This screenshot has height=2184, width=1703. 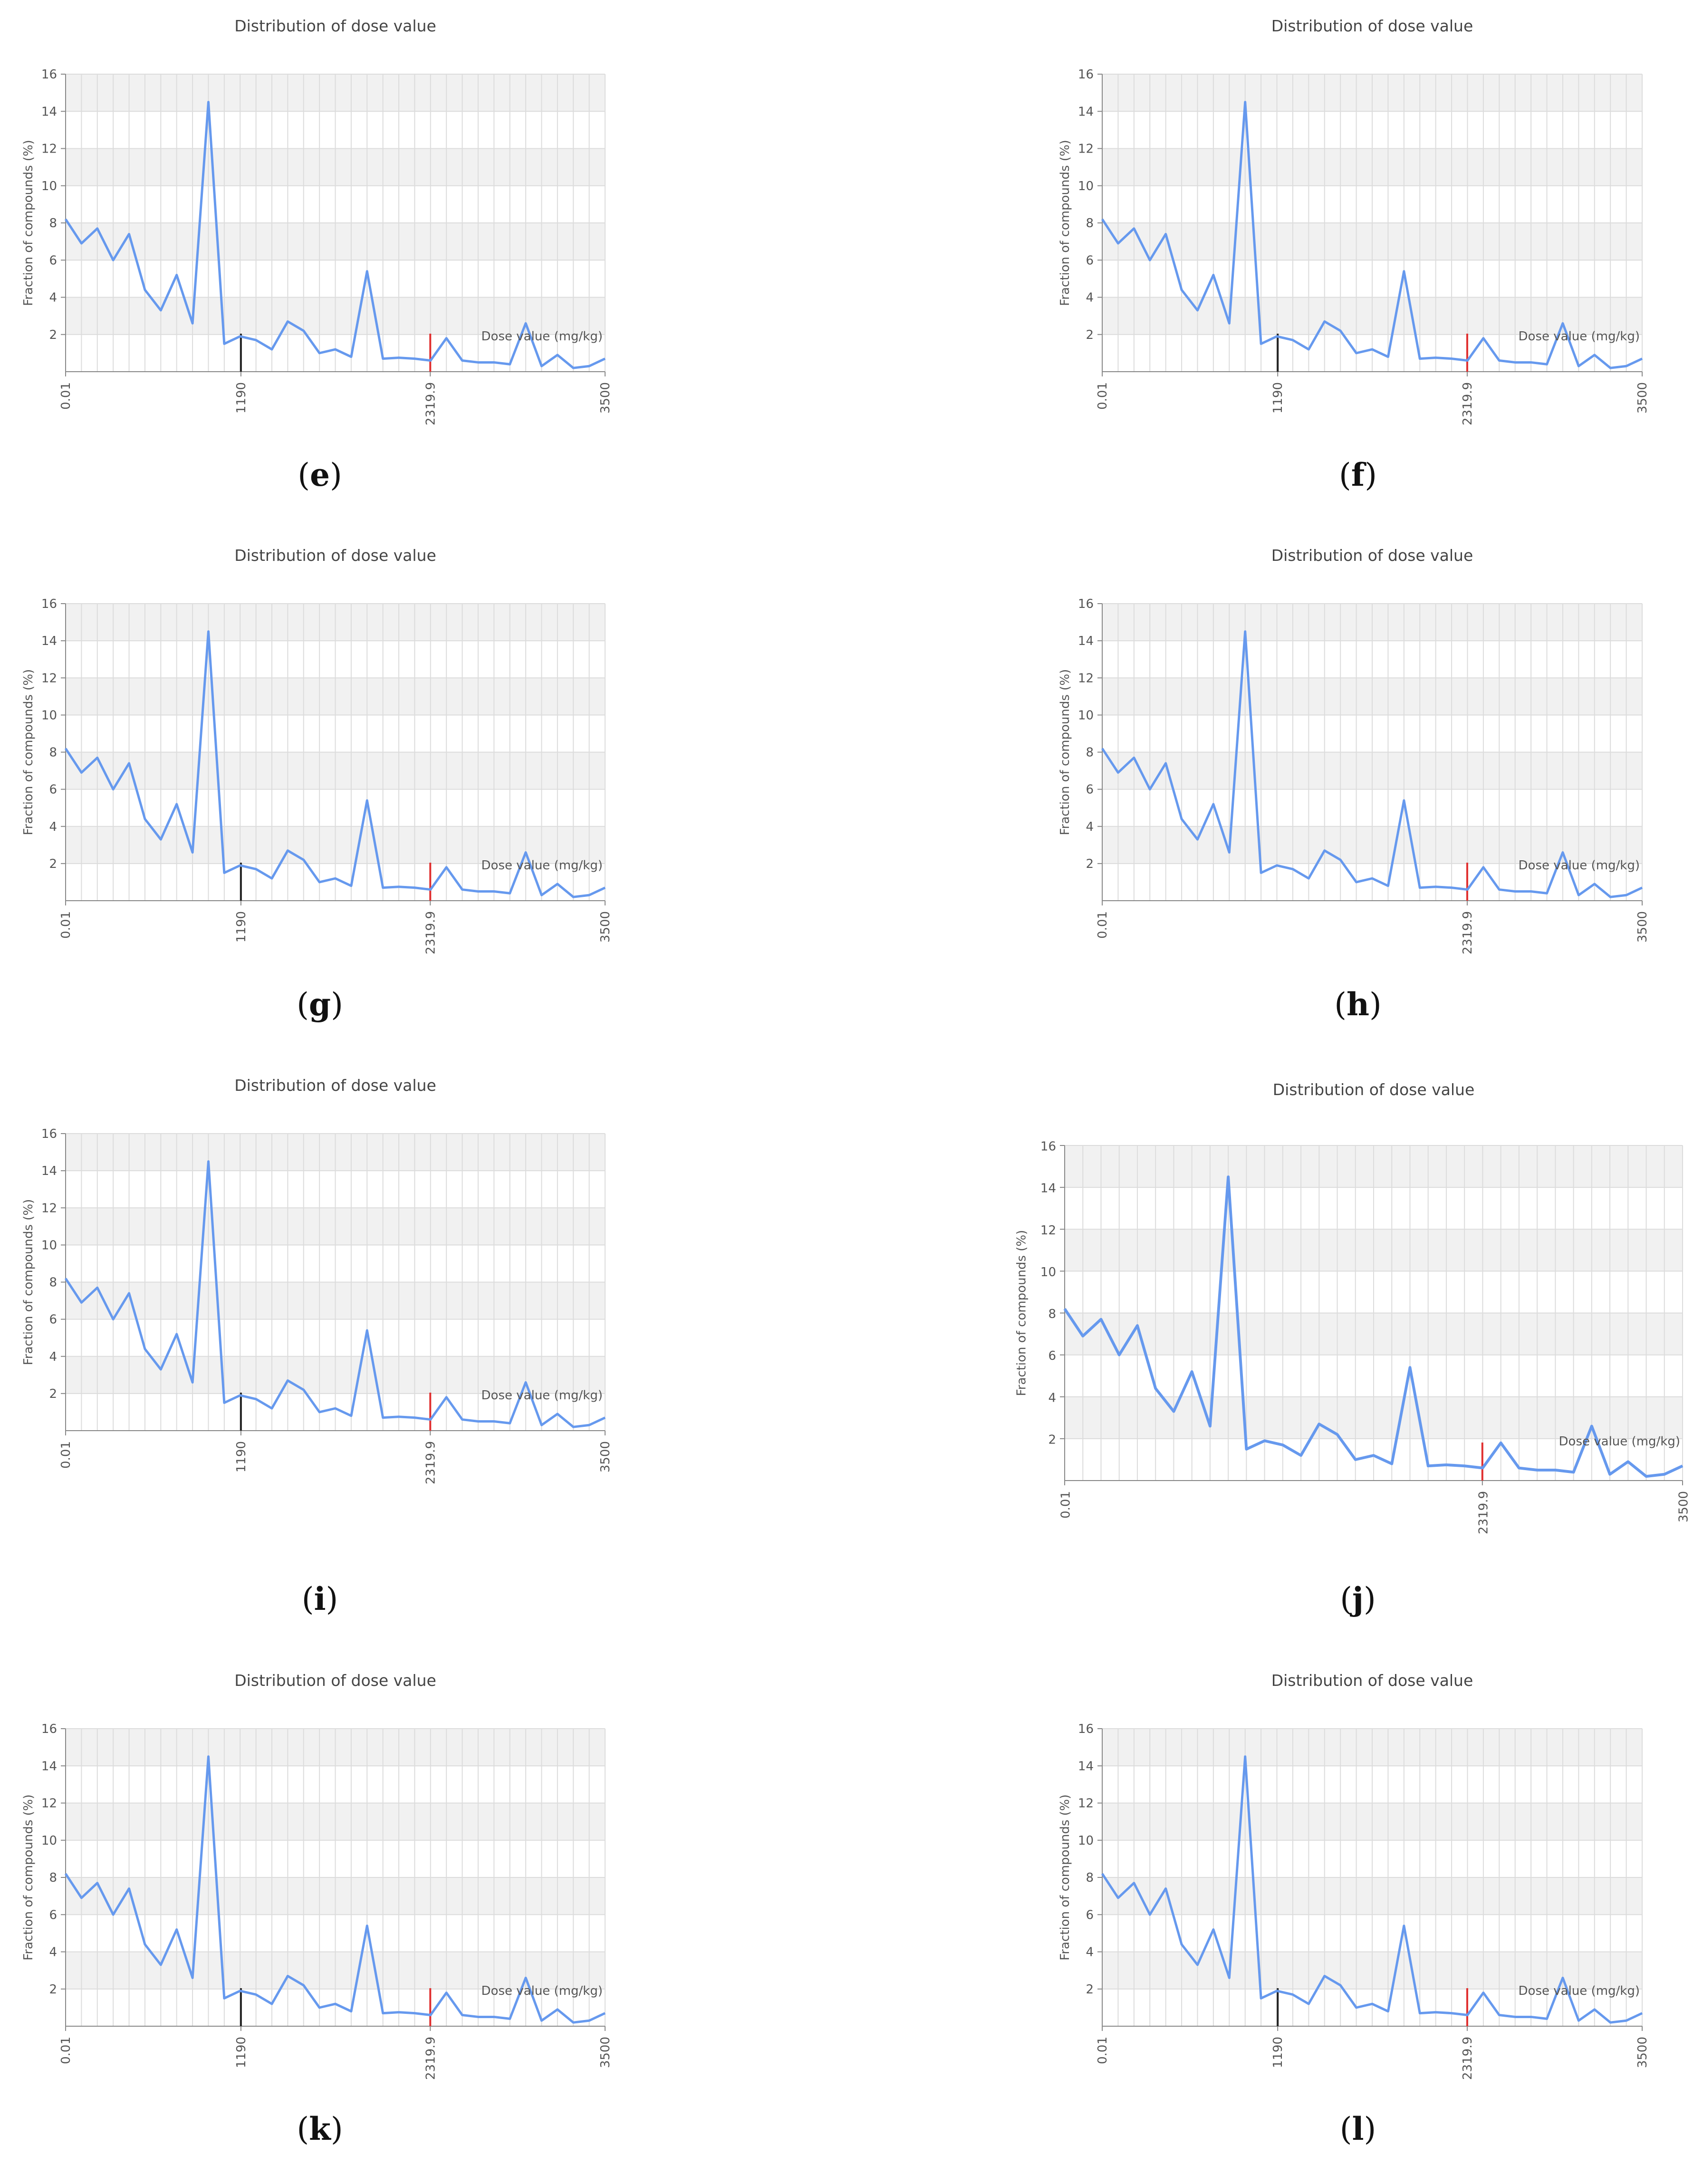 I want to click on panel-caption-letter: l, so click(x=1358, y=2128).